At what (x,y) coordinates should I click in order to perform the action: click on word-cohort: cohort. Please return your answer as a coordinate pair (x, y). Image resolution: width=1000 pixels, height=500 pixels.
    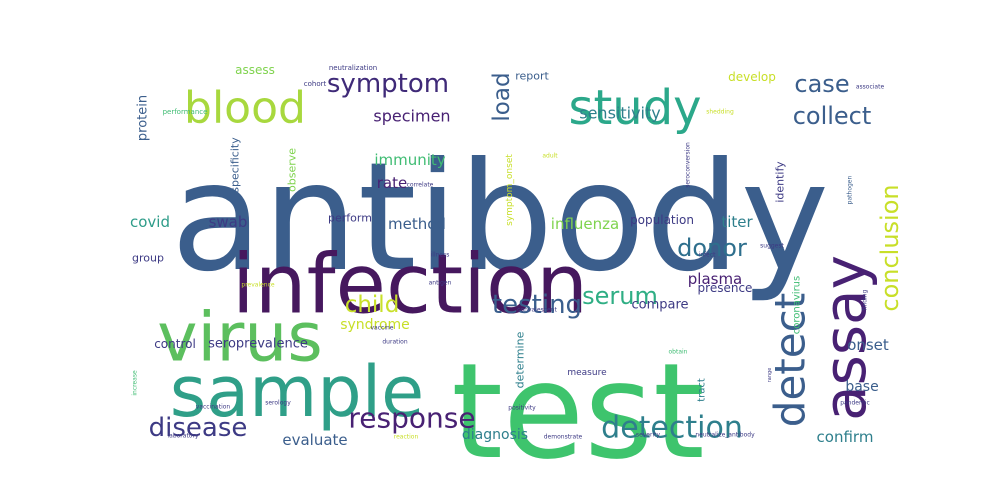
    Looking at the image, I should click on (315, 84).